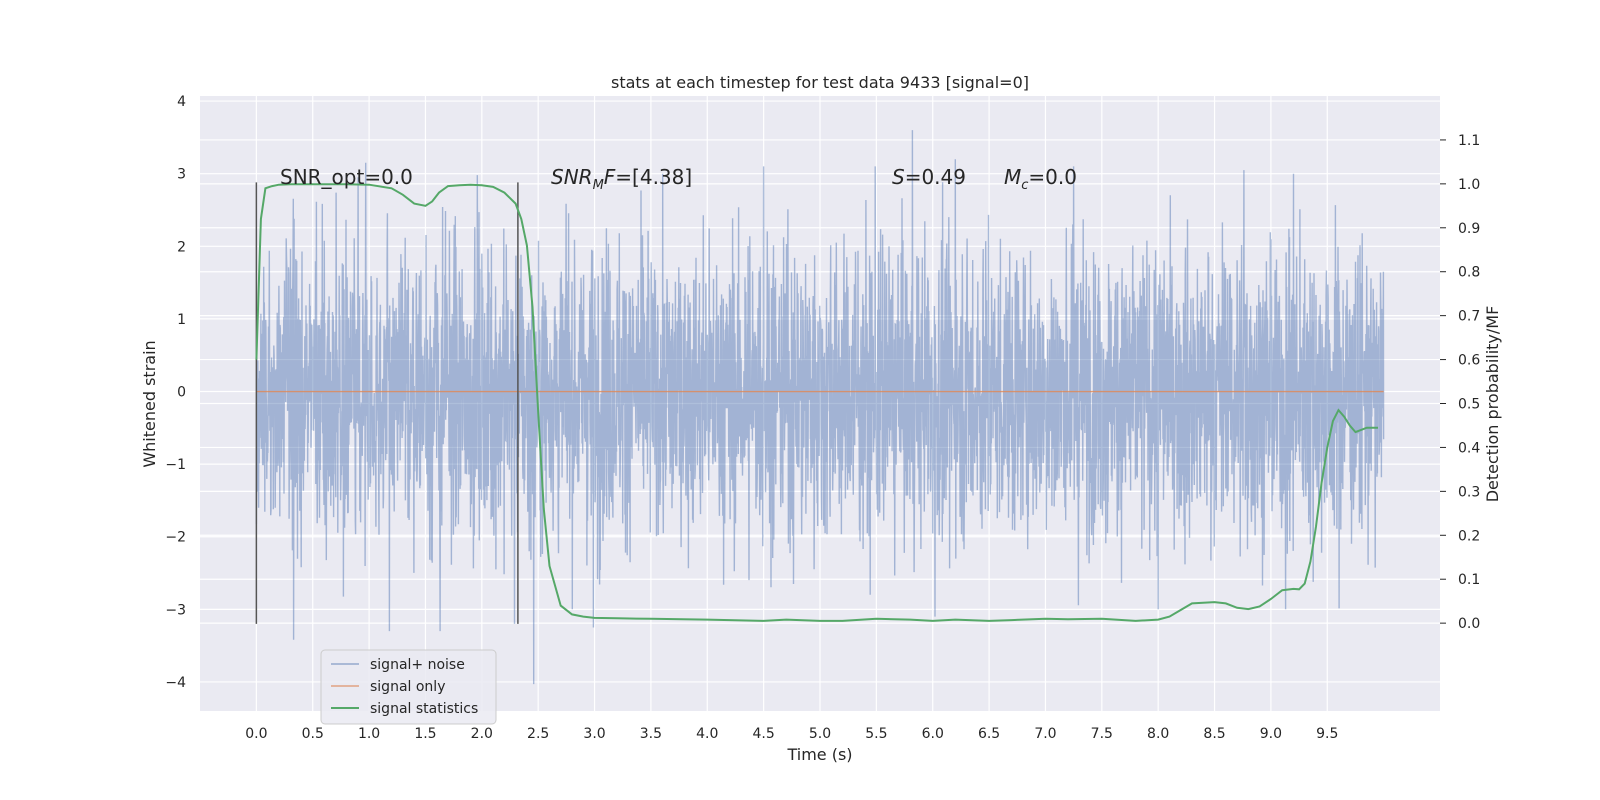 The width and height of the screenshot is (1600, 800). Describe the element at coordinates (662, 177) in the screenshot. I see `annotation-snr-mf-value: [4.38]` at that location.